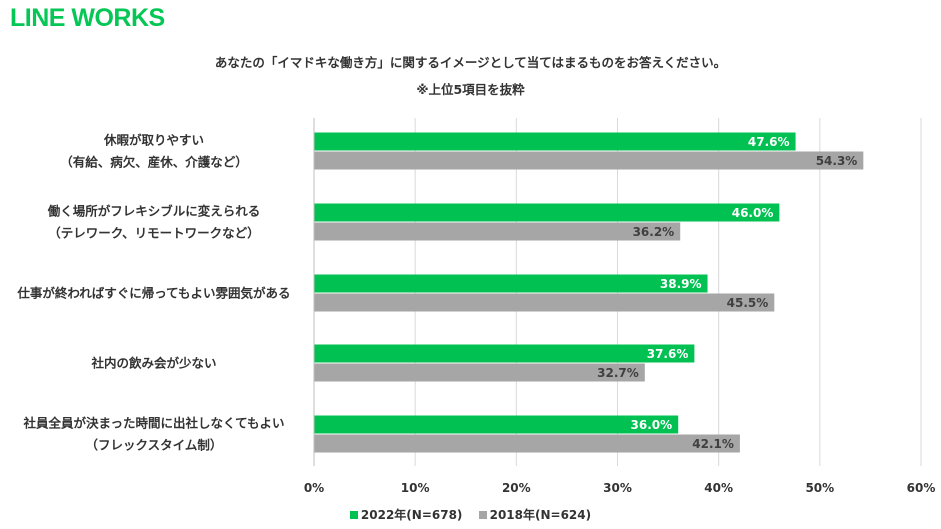 The image size is (941, 529). Describe the element at coordinates (713, 444) in the screenshot. I see `bar-label-2018-4: 42.1%` at that location.